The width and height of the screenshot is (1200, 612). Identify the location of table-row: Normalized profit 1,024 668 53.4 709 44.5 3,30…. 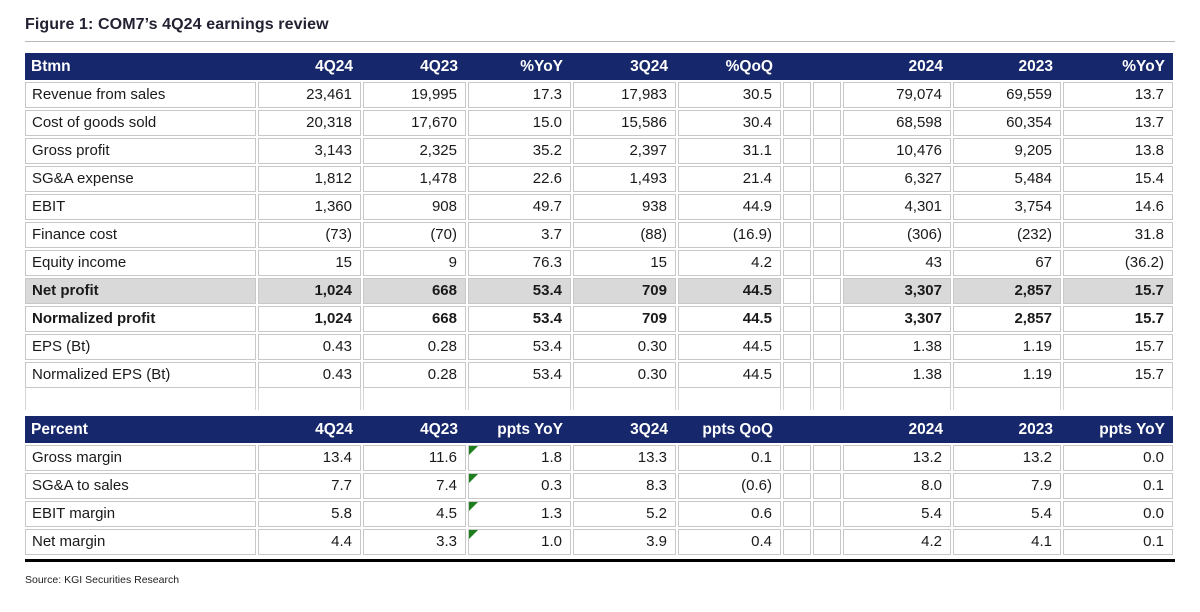
(599, 319).